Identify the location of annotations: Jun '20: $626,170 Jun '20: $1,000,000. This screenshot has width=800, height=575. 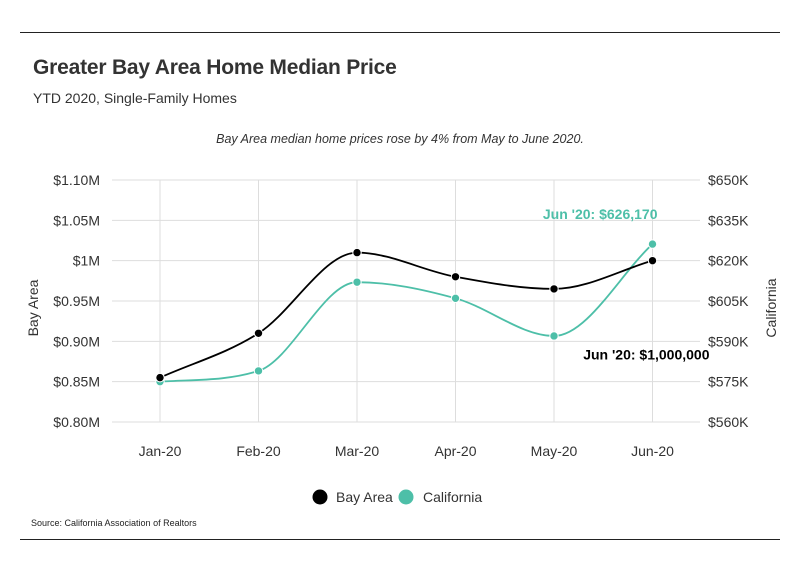
(626, 284).